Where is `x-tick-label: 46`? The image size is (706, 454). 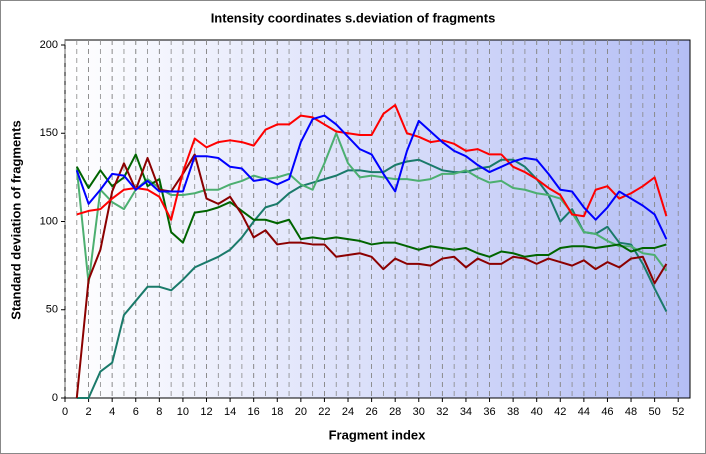 x-tick-label: 46 is located at coordinates (607, 412).